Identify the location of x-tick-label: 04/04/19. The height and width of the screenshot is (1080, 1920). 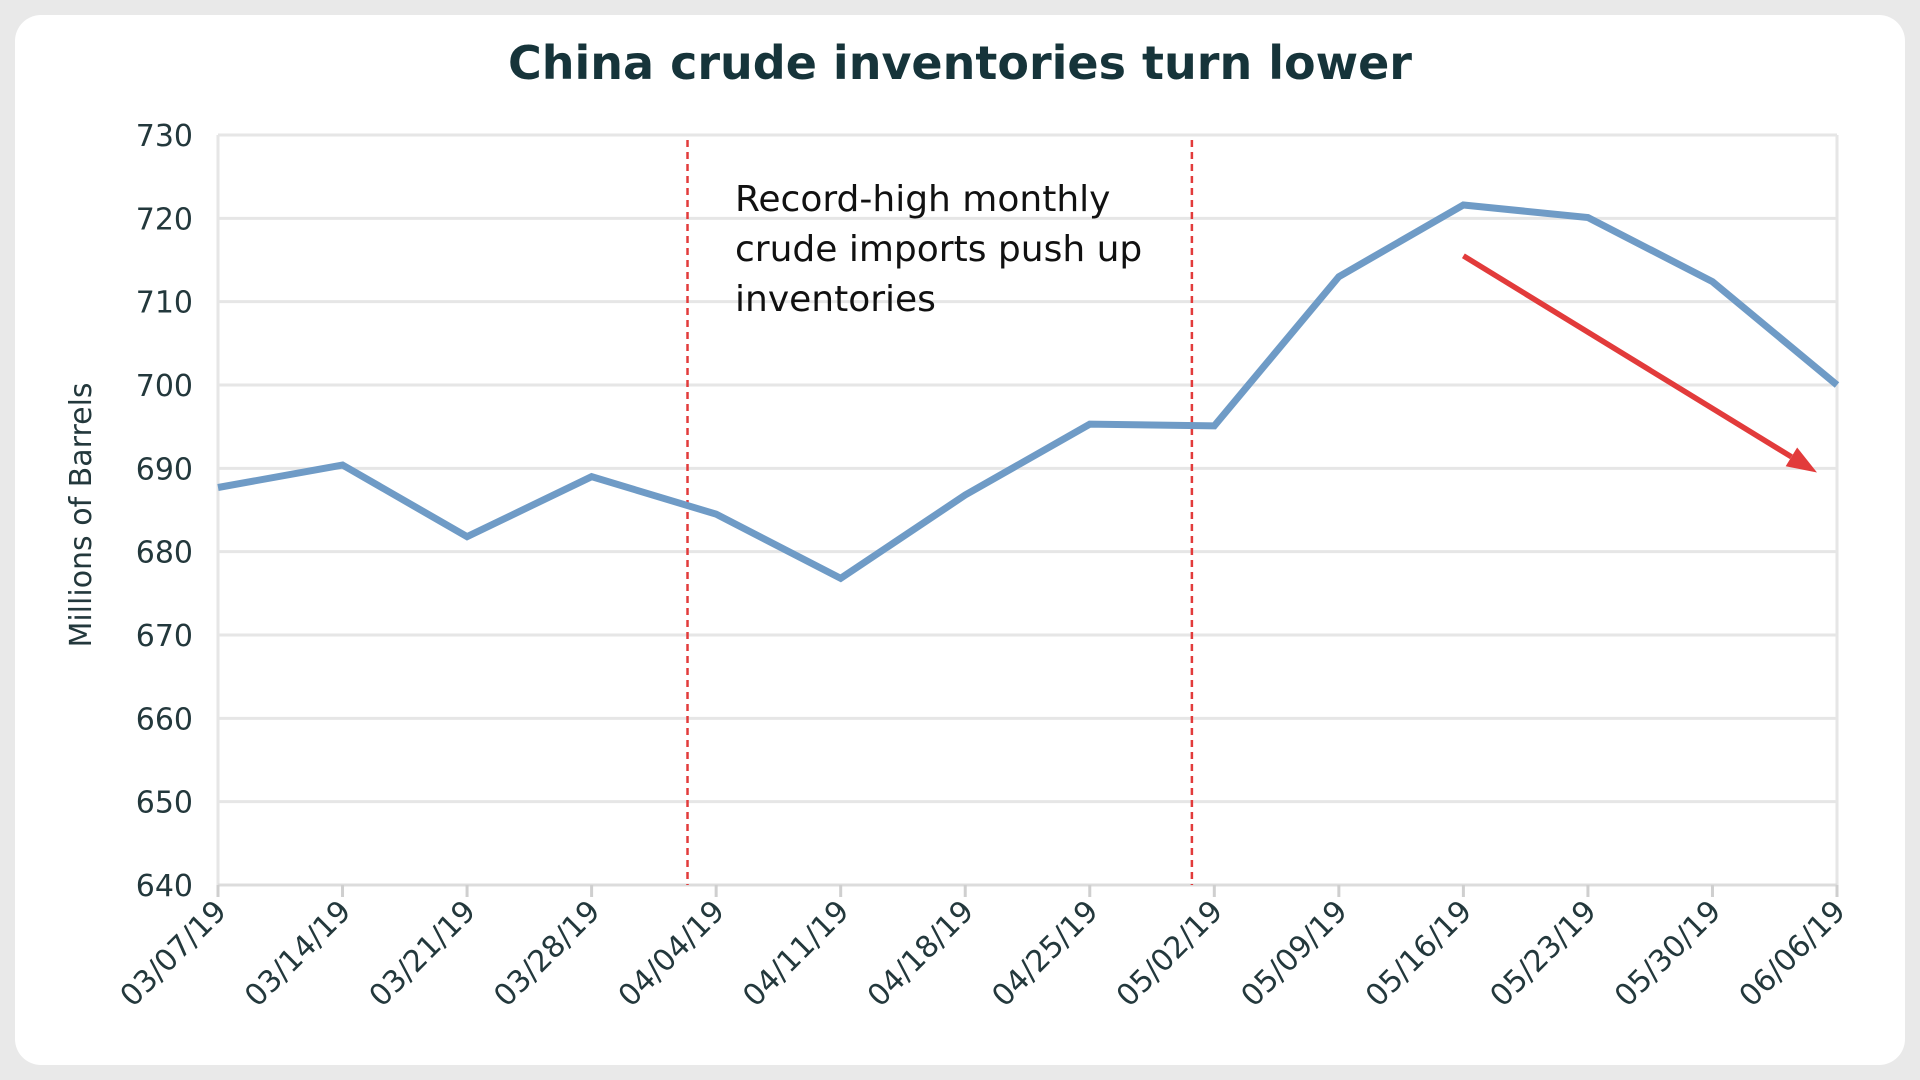
(672, 954).